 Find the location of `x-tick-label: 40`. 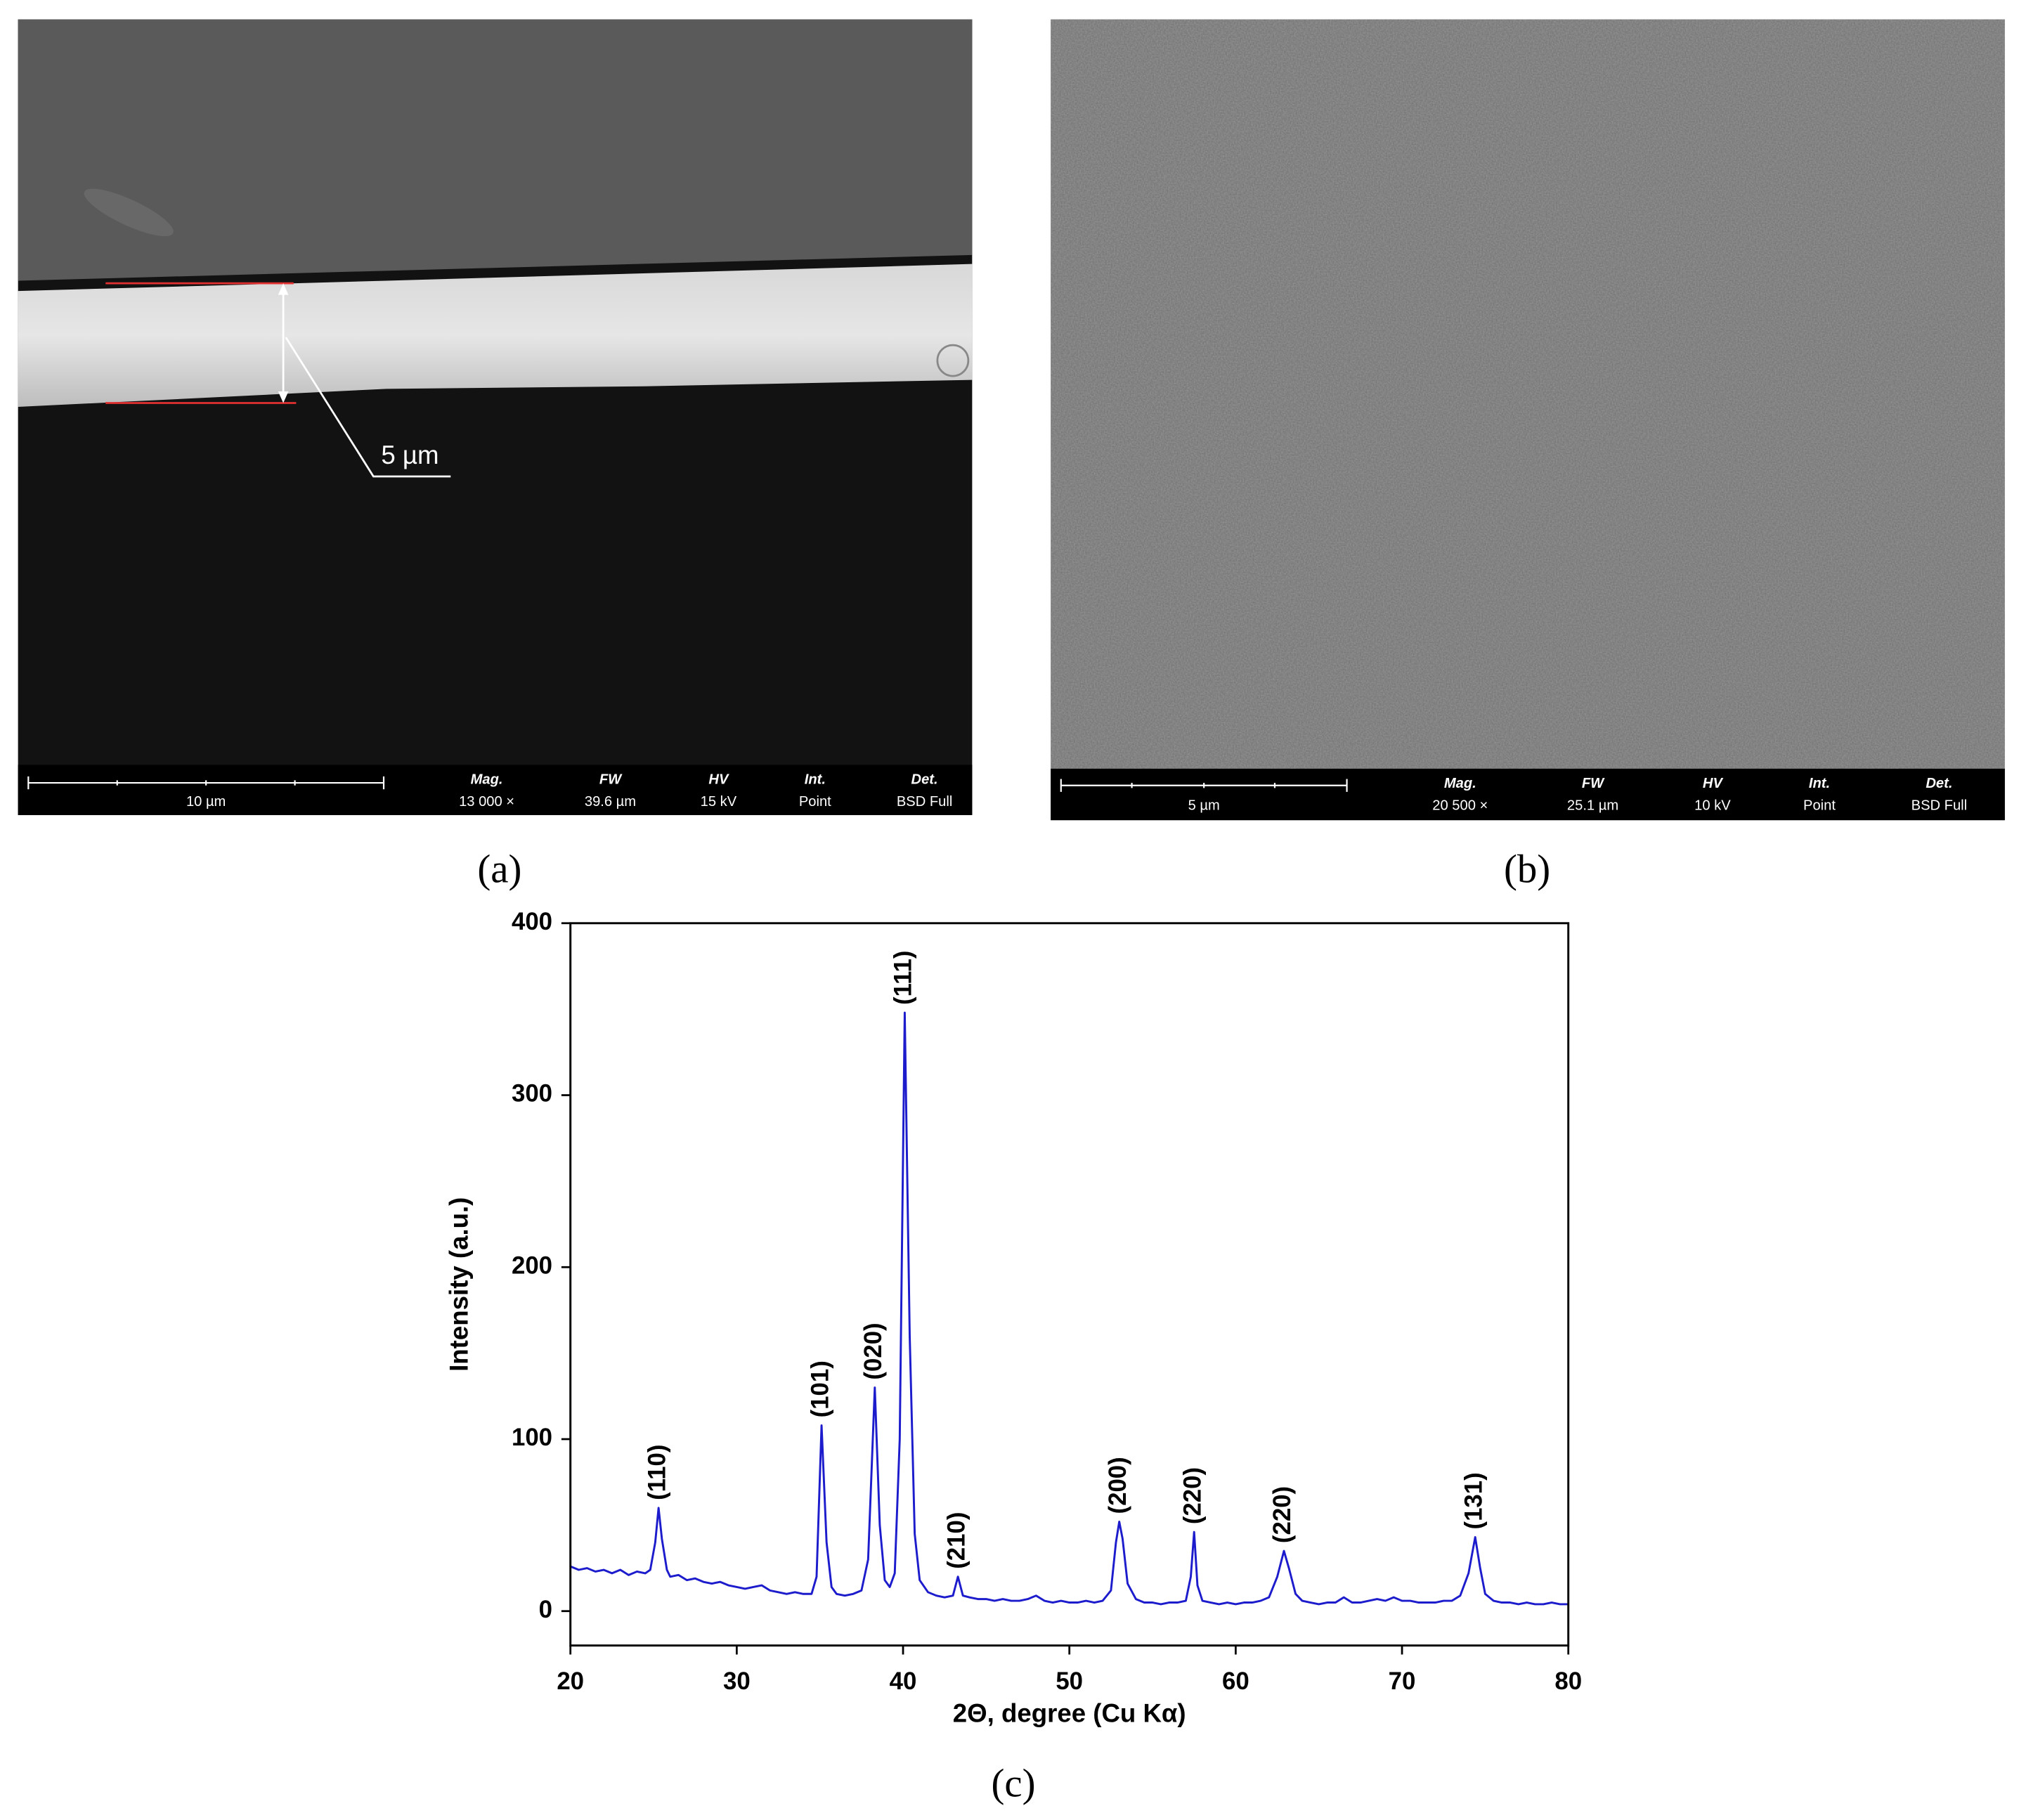

x-tick-label: 40 is located at coordinates (903, 1682).